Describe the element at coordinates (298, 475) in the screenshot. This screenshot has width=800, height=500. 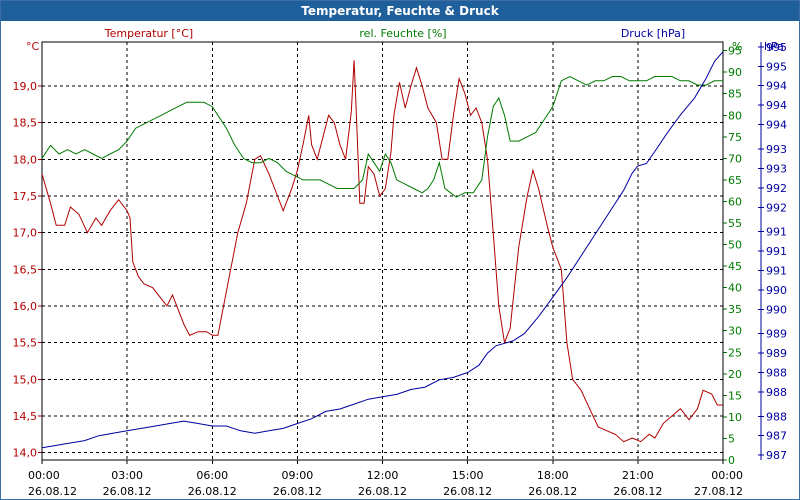
I see `x-tick-label-time: 09:00` at that location.